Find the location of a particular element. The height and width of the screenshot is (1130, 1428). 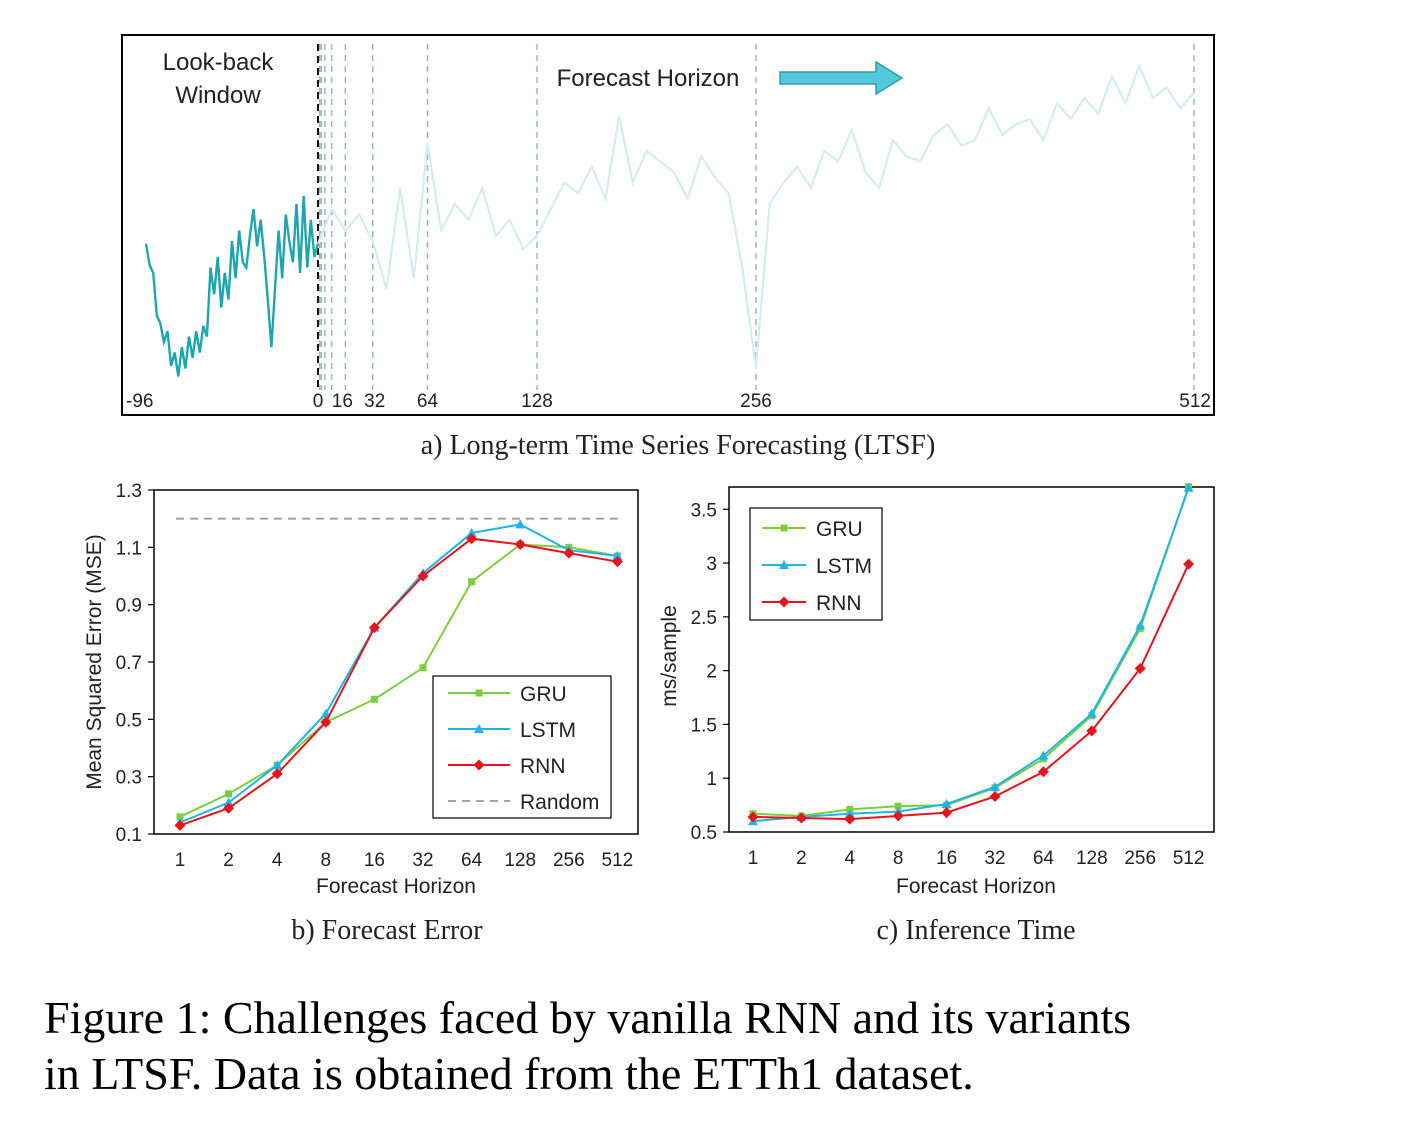

panel-c-frame is located at coordinates (971, 659).